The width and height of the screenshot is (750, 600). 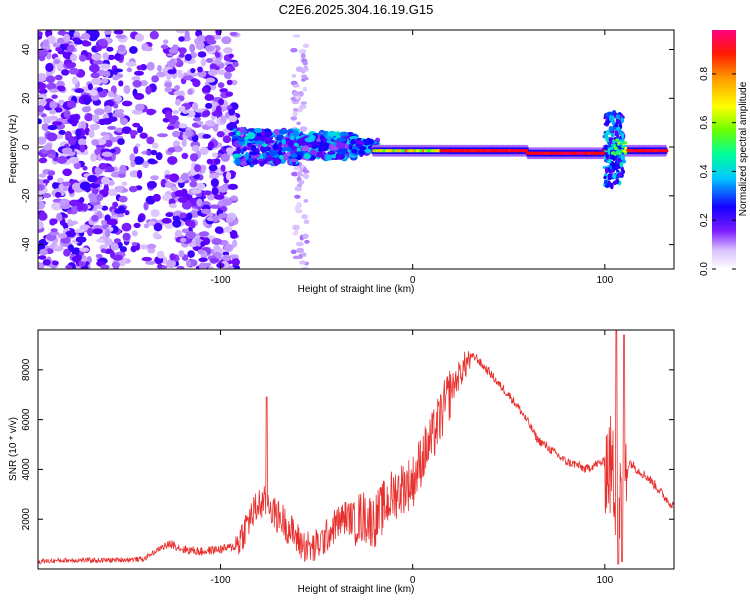 I want to click on snr-y-tick-label: 8000, so click(x=26, y=369).